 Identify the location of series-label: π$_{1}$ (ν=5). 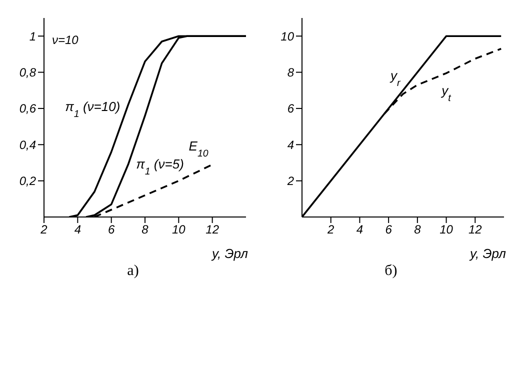
(160, 167).